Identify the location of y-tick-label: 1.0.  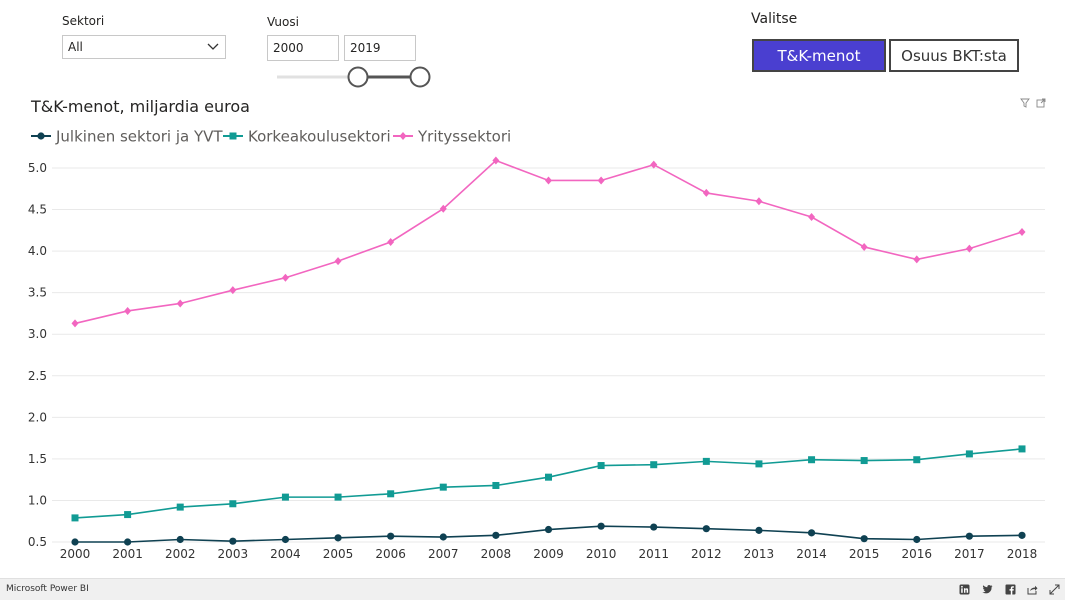
(37, 500).